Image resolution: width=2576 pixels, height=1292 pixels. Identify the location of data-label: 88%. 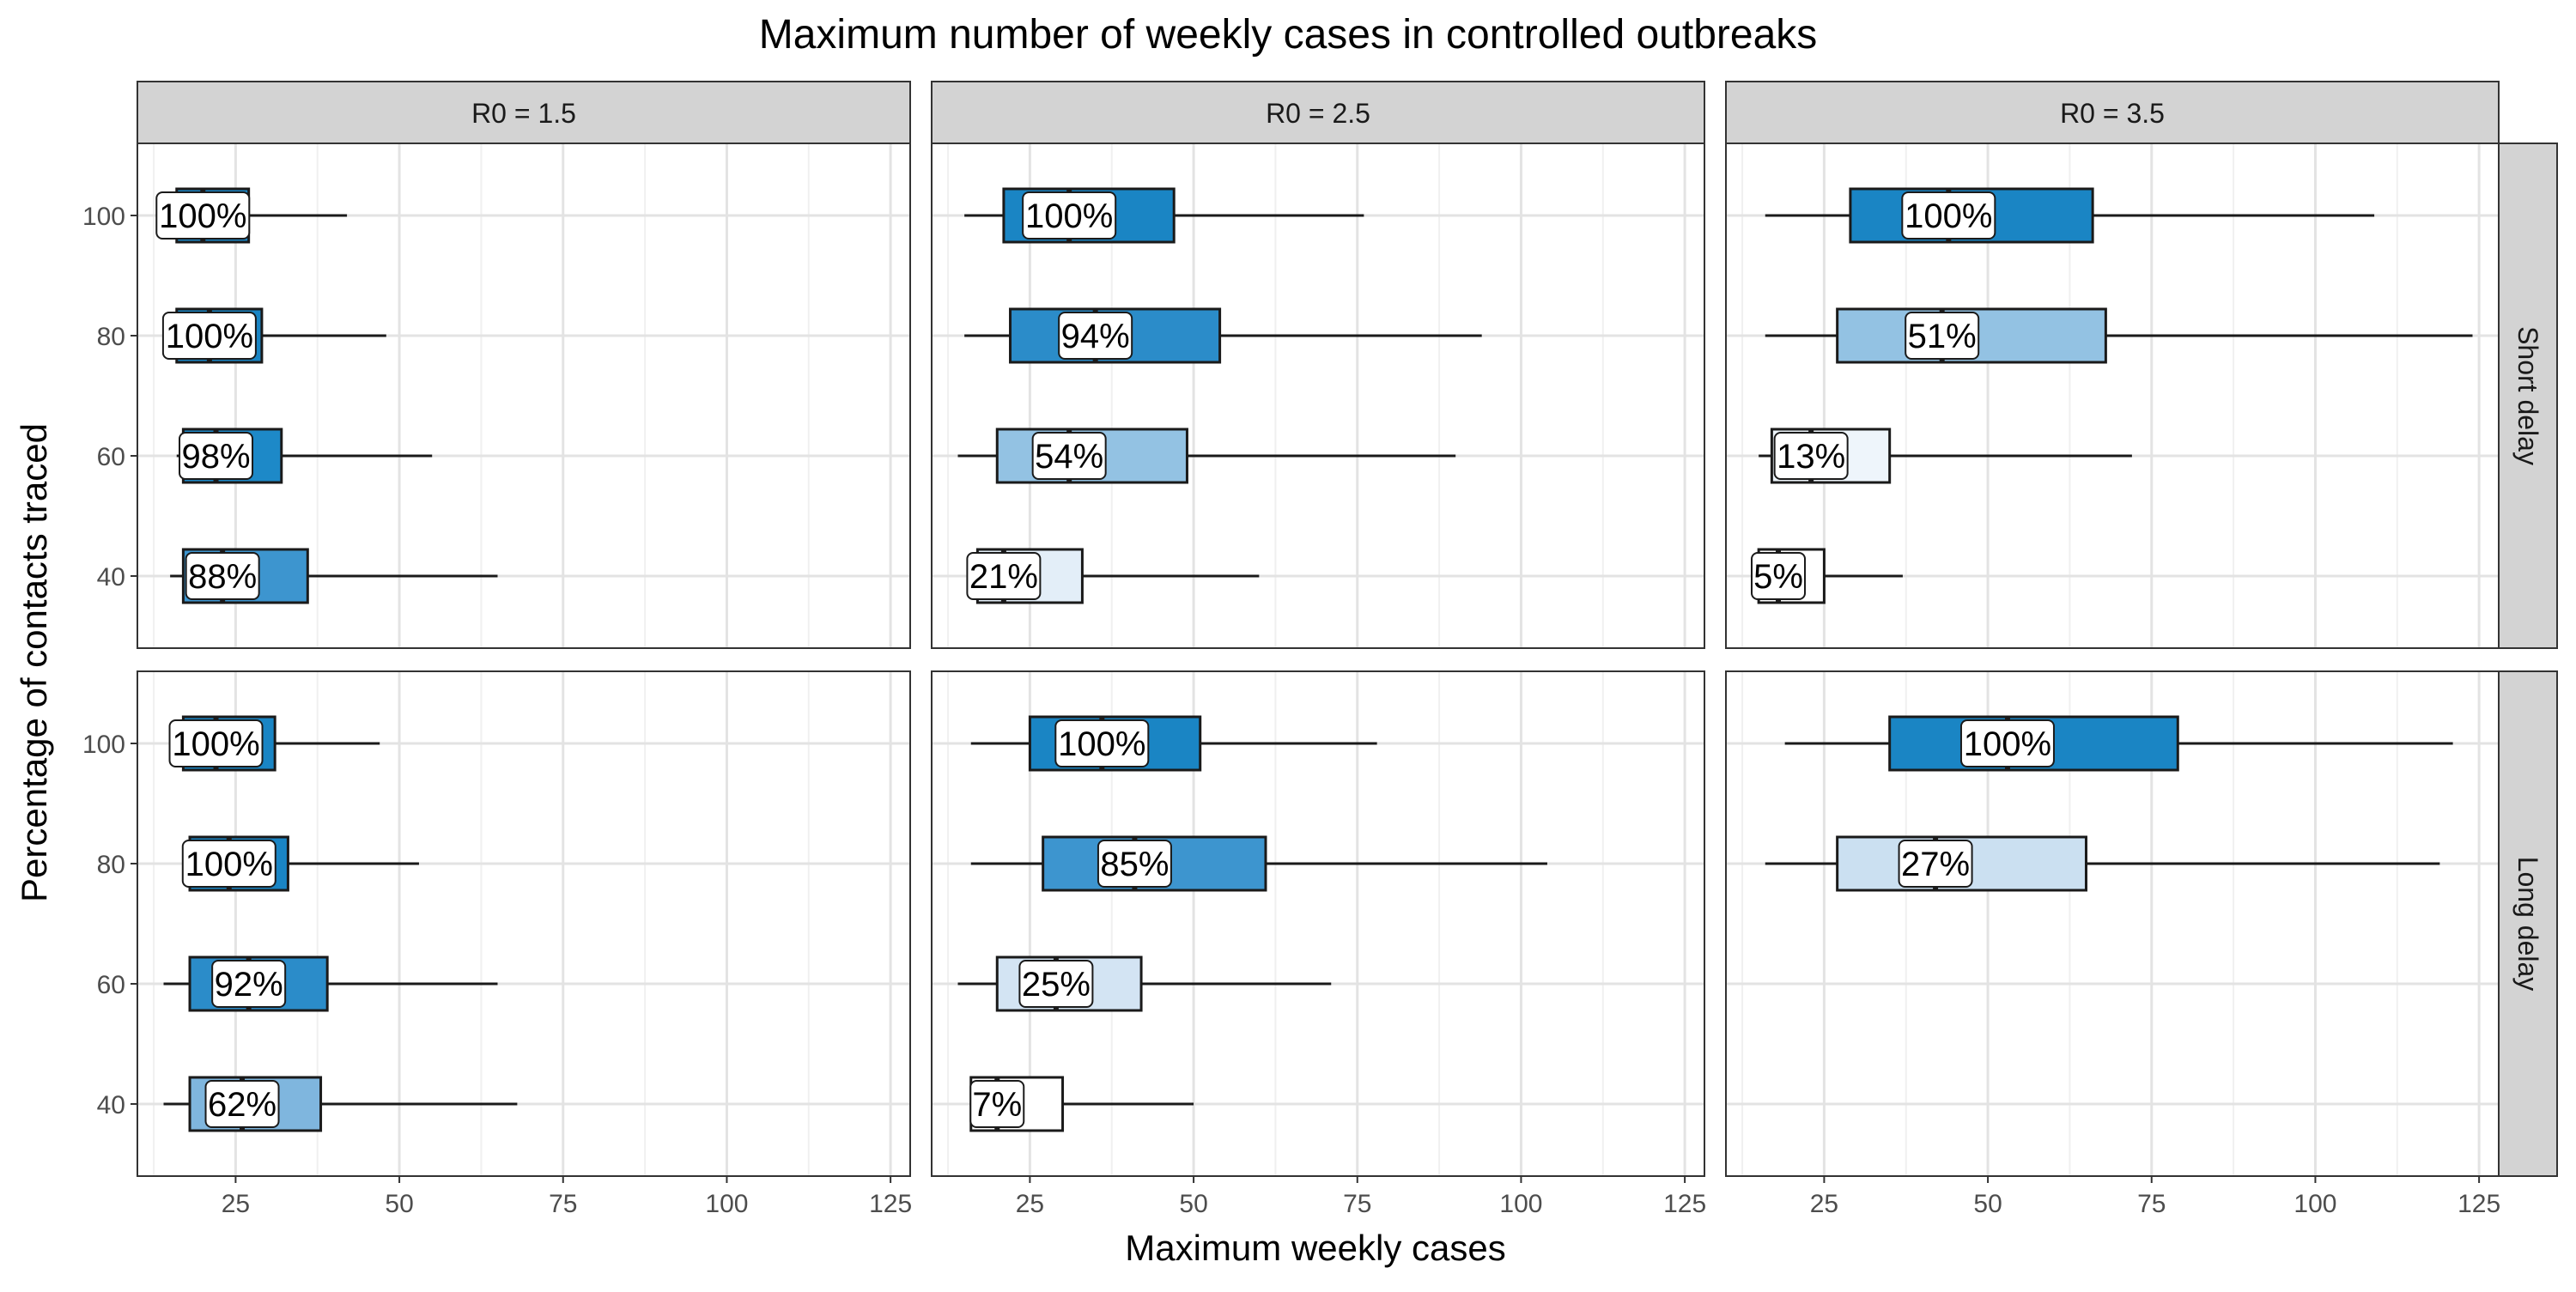
(222, 577).